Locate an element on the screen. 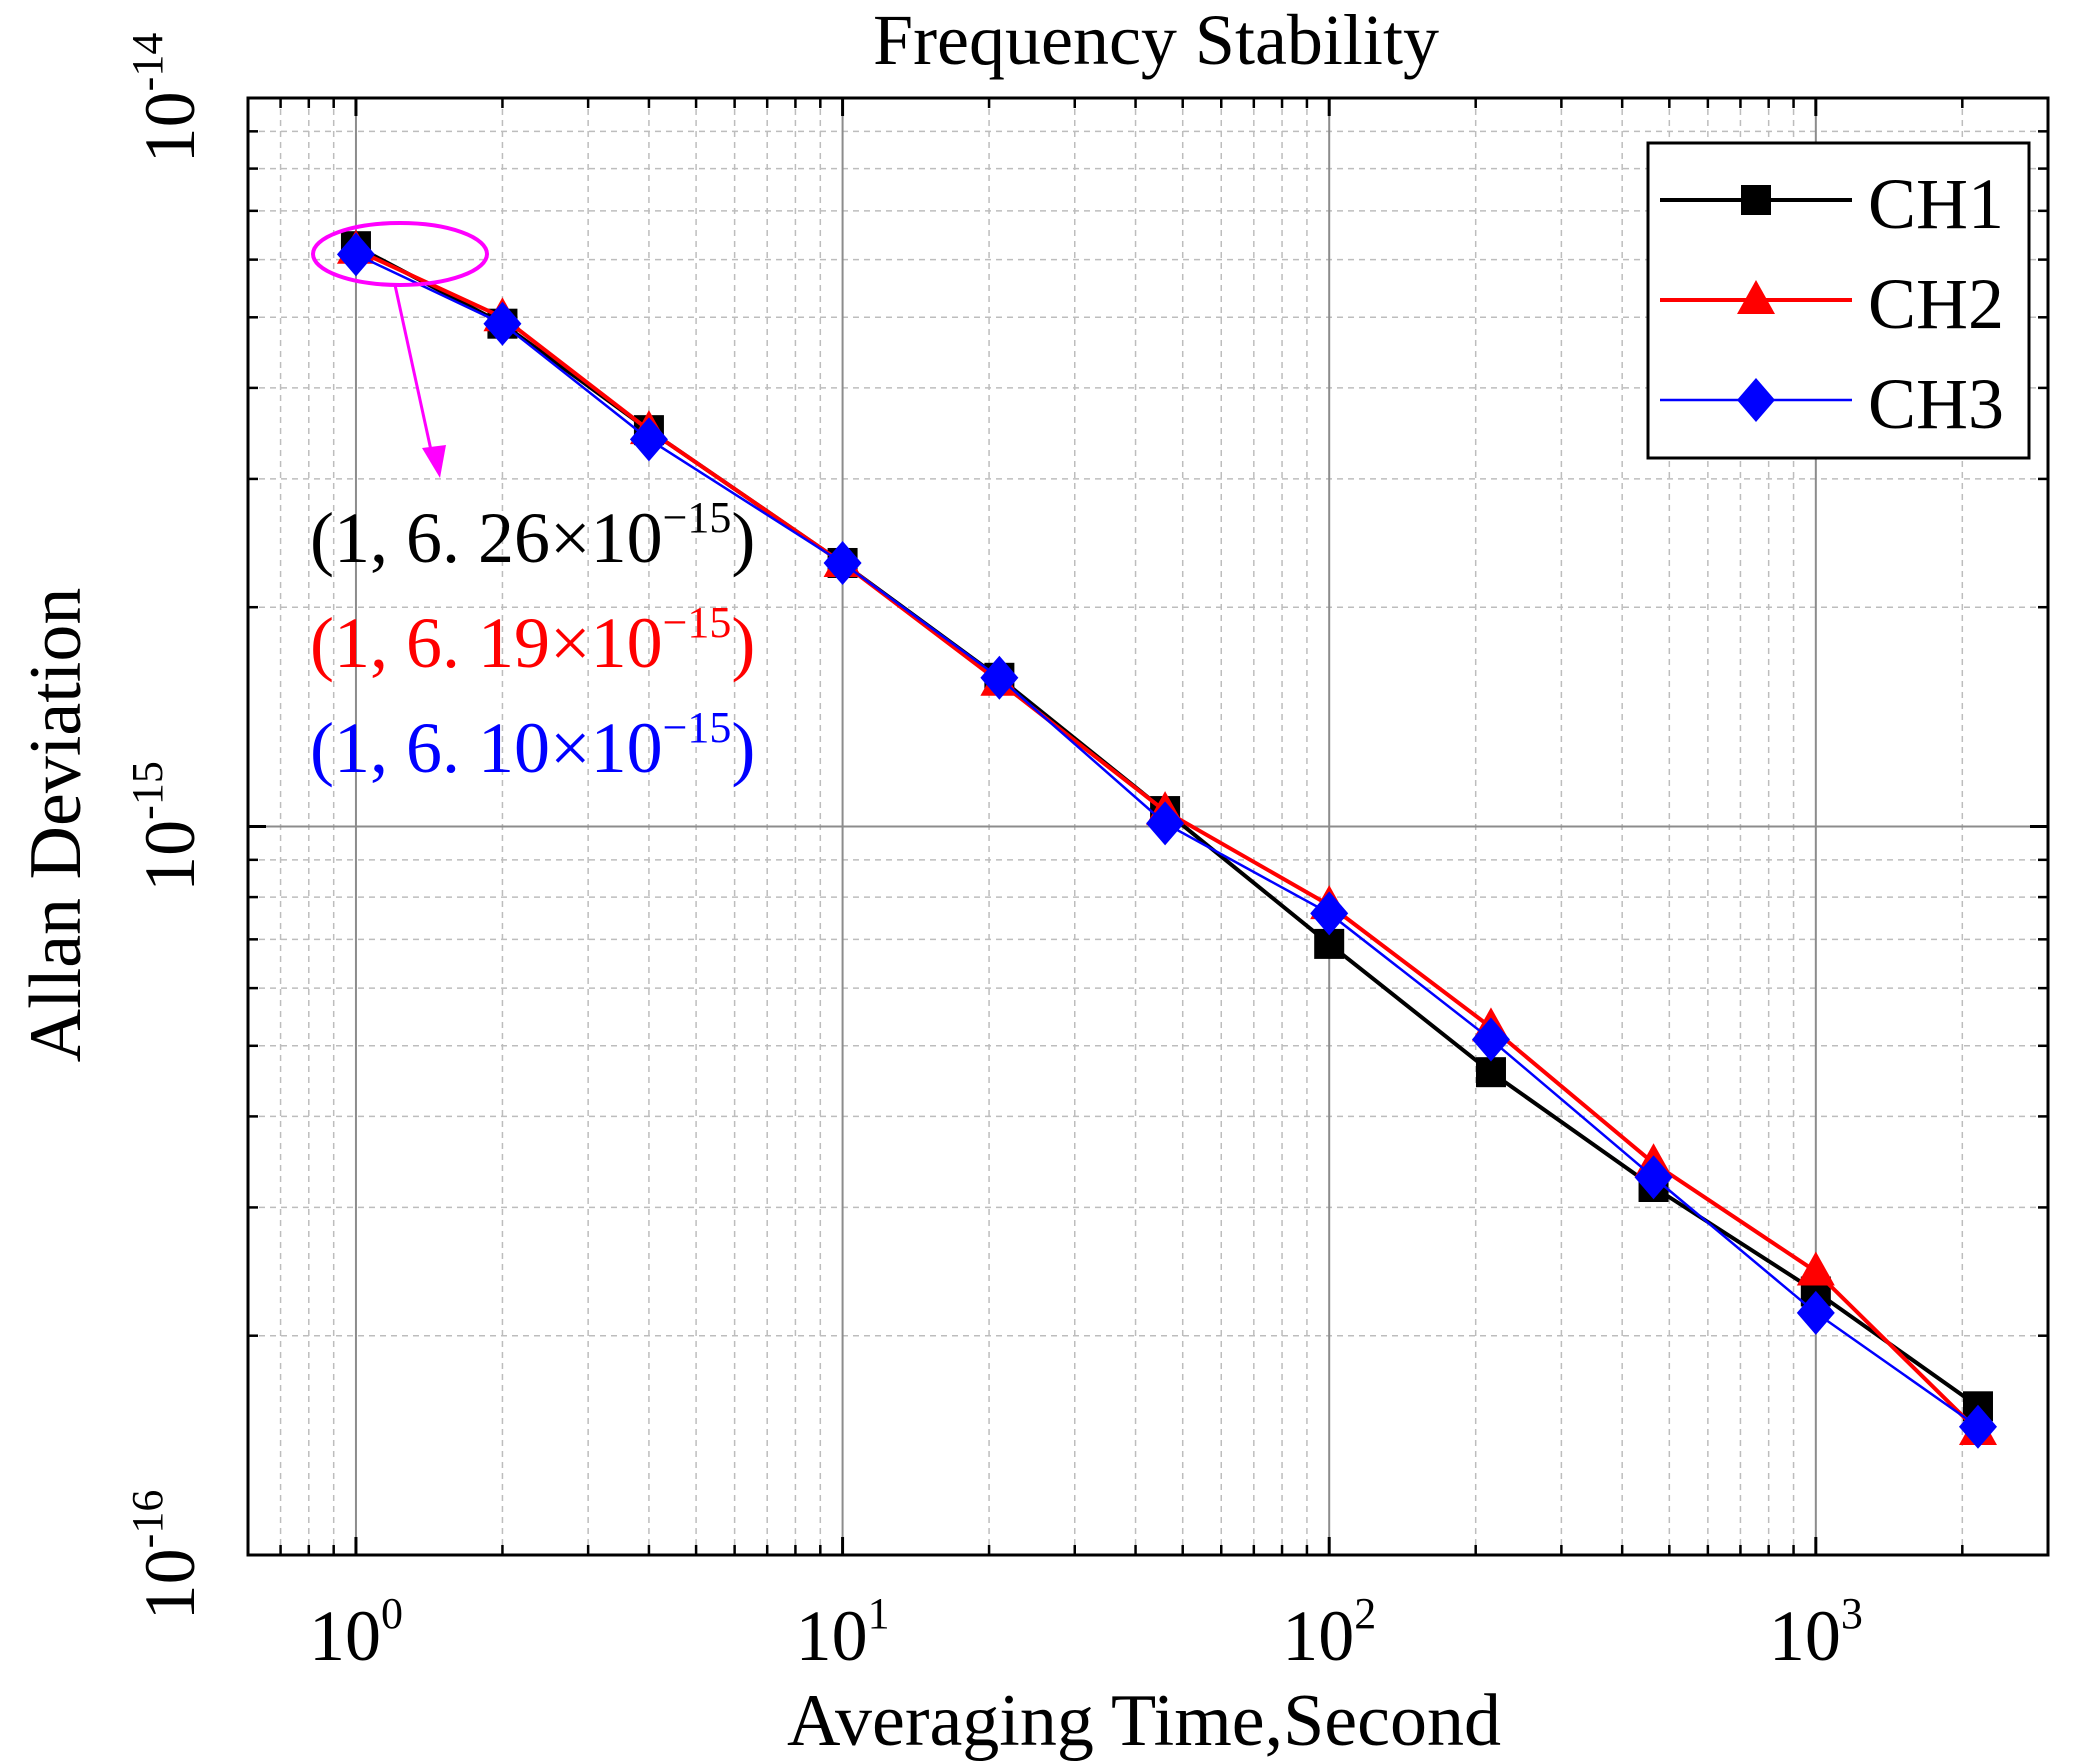  y-tick-labels: 10-16 10-15 10-14 is located at coordinates (166, 827).